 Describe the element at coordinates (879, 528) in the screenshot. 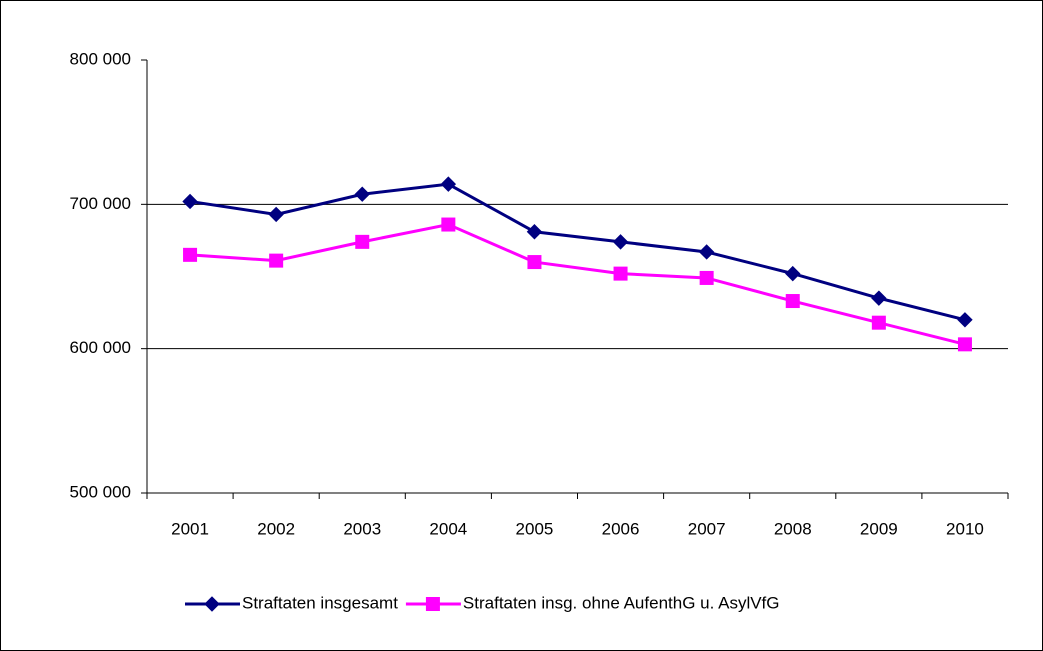

I see `x-tick-label: 2009` at that location.